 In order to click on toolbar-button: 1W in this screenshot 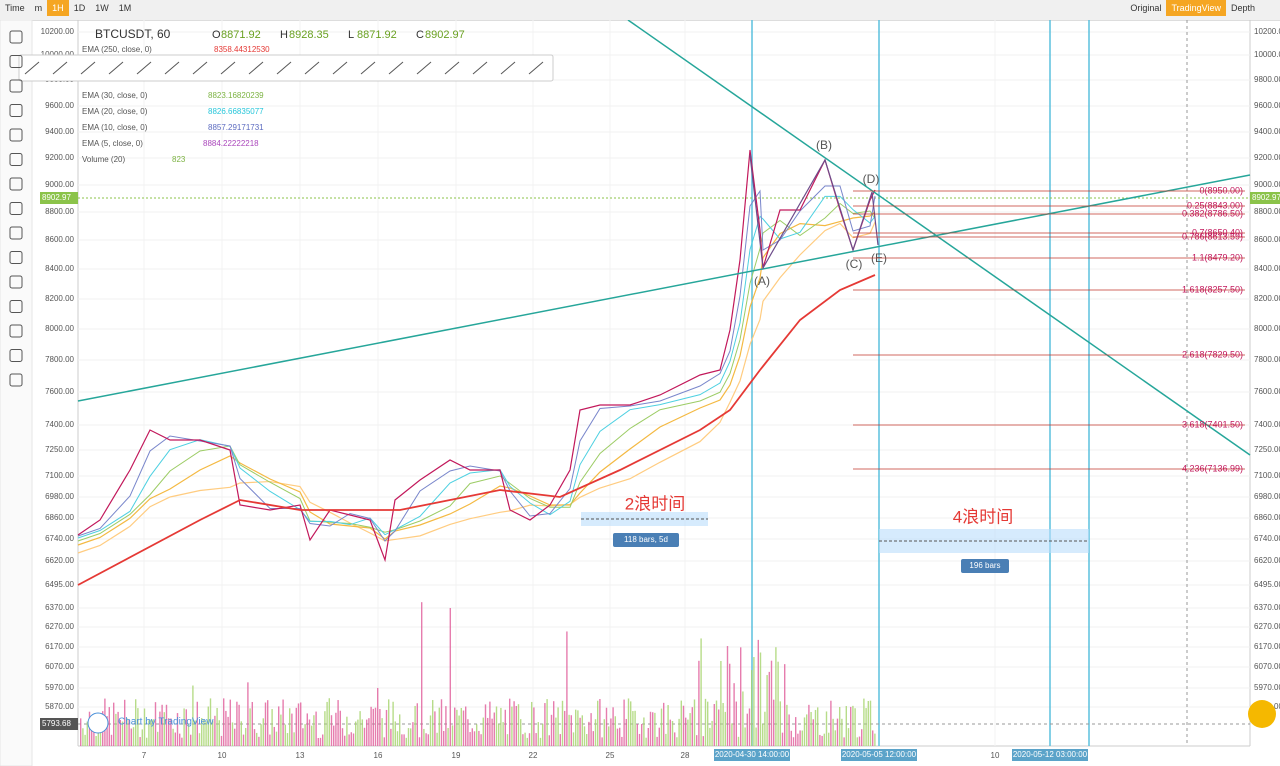, I will do `click(102, 8)`.